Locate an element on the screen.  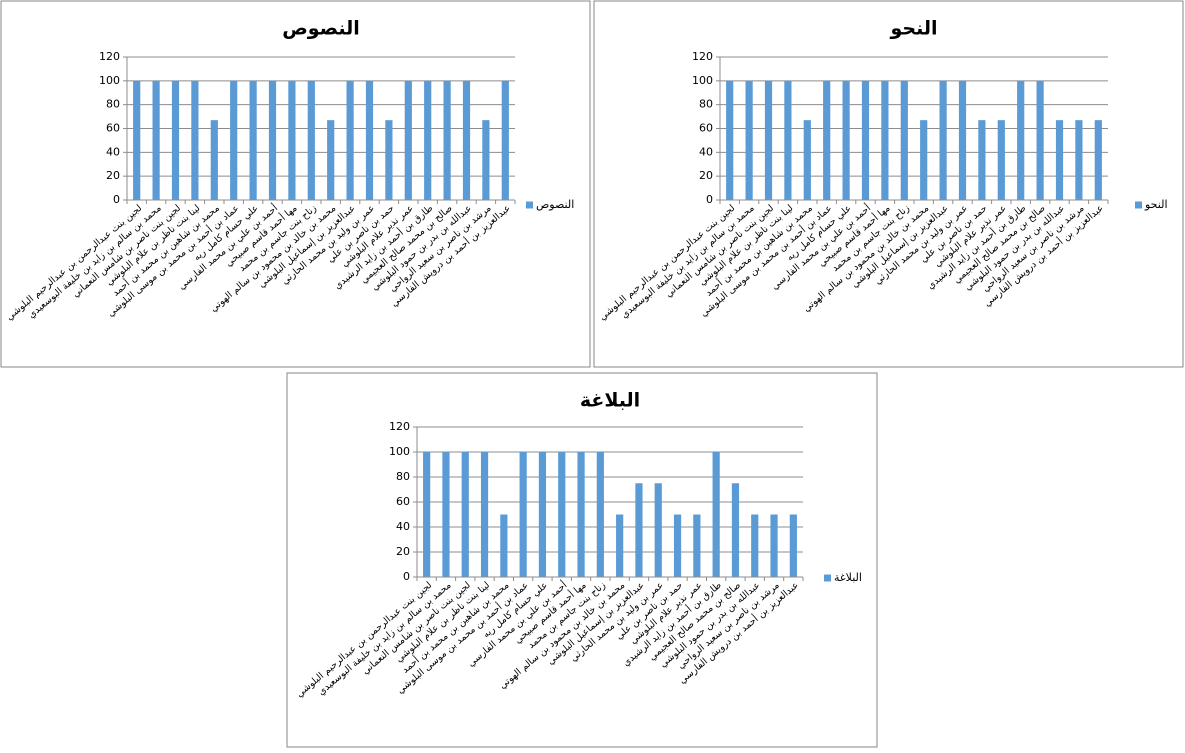
legend-label: النصوص is located at coordinates (555, 204).